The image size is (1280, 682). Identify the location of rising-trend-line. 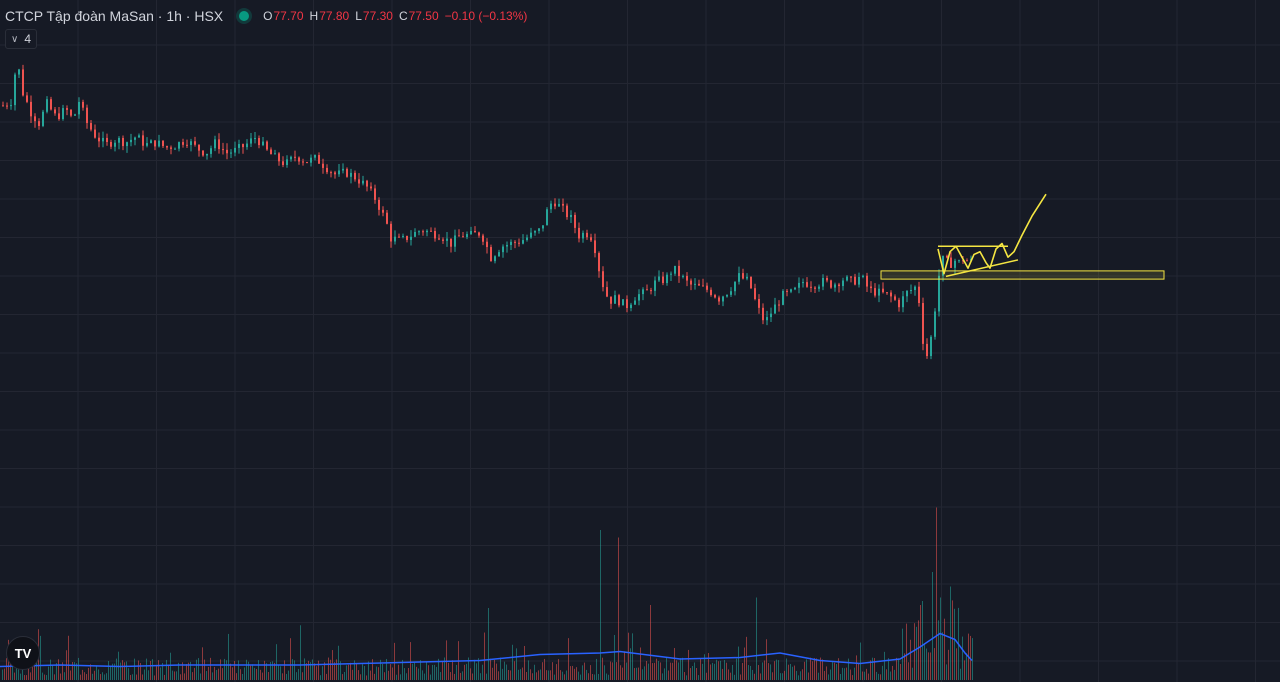
(982, 268).